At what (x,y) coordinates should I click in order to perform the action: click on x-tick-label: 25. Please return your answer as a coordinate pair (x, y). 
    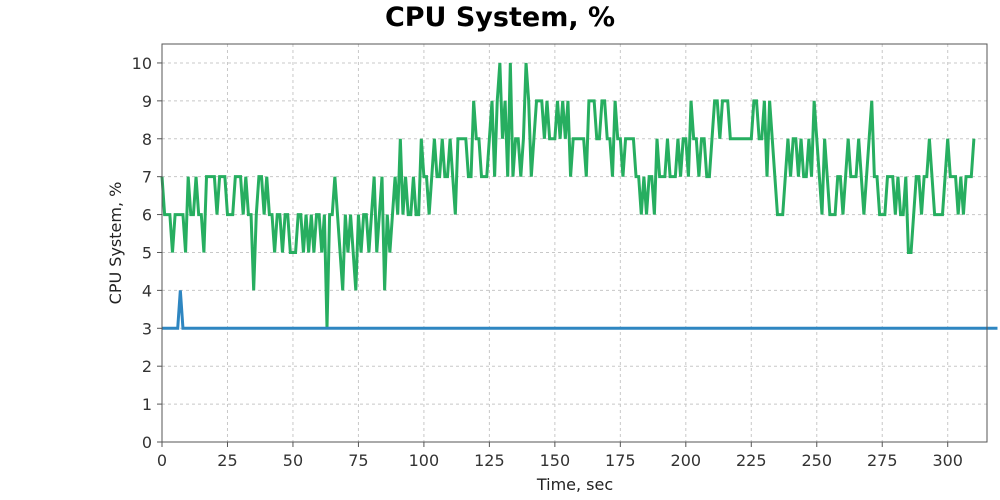
    Looking at the image, I should click on (227, 460).